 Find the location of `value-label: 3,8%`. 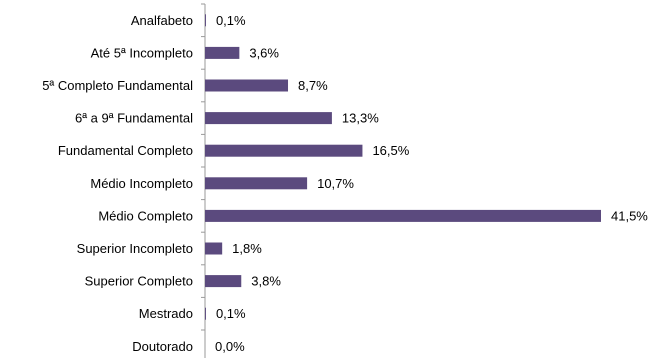

value-label: 3,8% is located at coordinates (266, 281).